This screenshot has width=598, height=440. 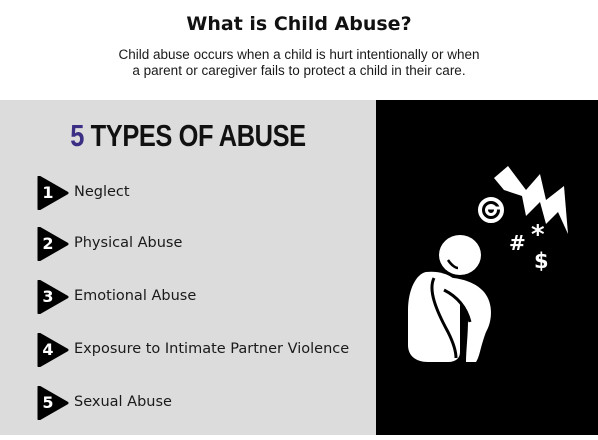 What do you see at coordinates (198, 135) in the screenshot?
I see `types-heading-text: TYPES OF ABUSE` at bounding box center [198, 135].